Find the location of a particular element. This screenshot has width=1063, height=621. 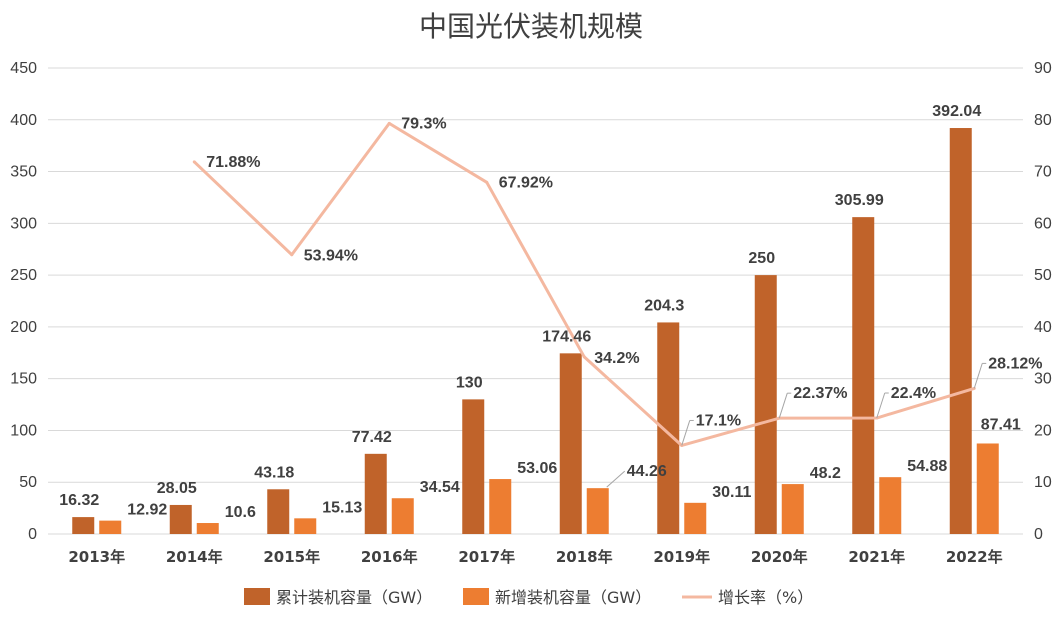

data-label-growth: 53.94% is located at coordinates (331, 256).